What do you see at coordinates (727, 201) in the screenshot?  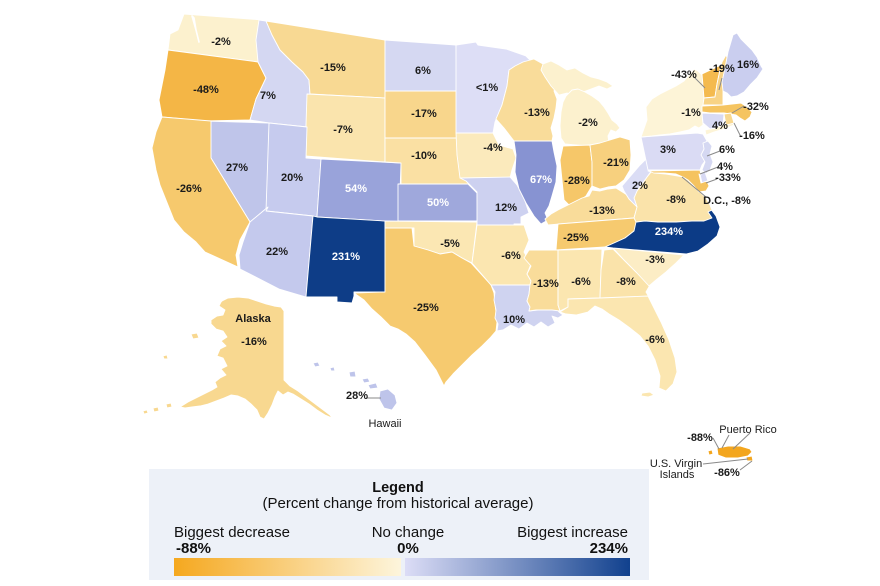 I see `svg-text: D.C., -8%` at bounding box center [727, 201].